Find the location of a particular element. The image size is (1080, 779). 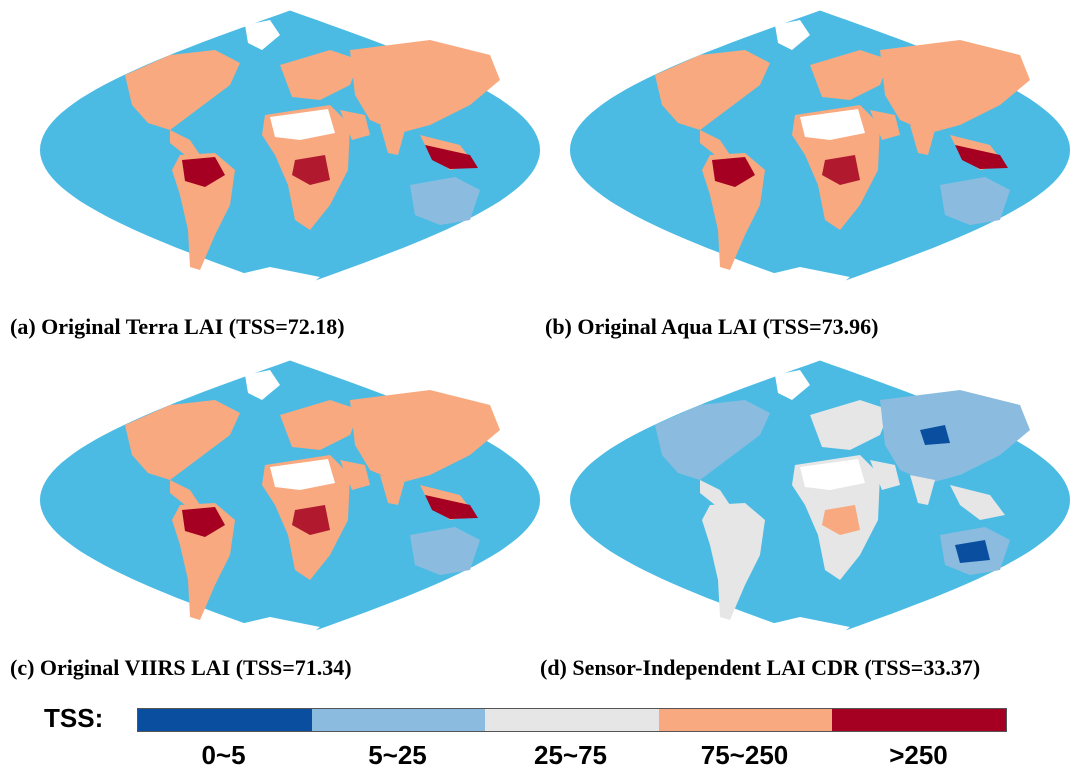

caption-b: (b) Original Aqua LAI (TSS=73.96) is located at coordinates (712, 326).